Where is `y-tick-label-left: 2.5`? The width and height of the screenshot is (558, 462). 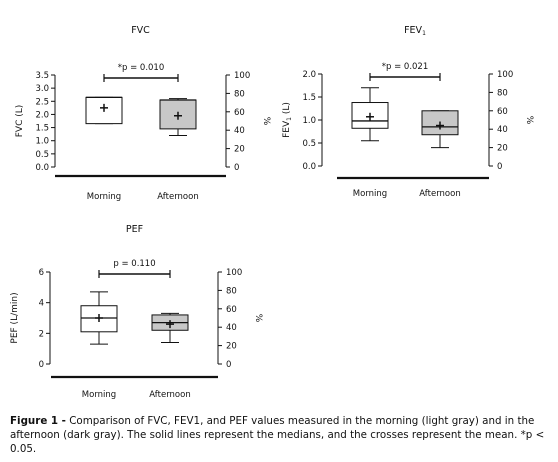 y-tick-label-left: 2.5 is located at coordinates (42, 102).